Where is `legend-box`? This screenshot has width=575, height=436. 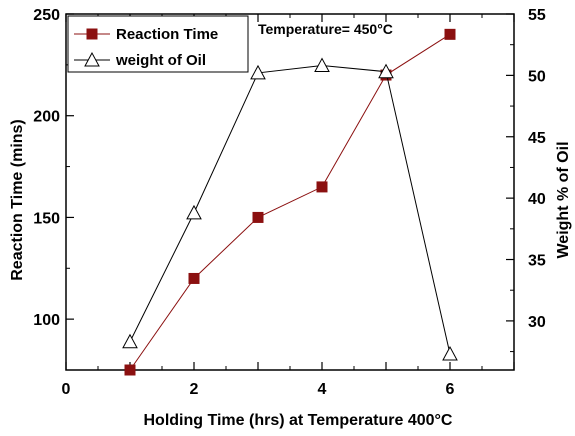 legend-box is located at coordinates (158, 44).